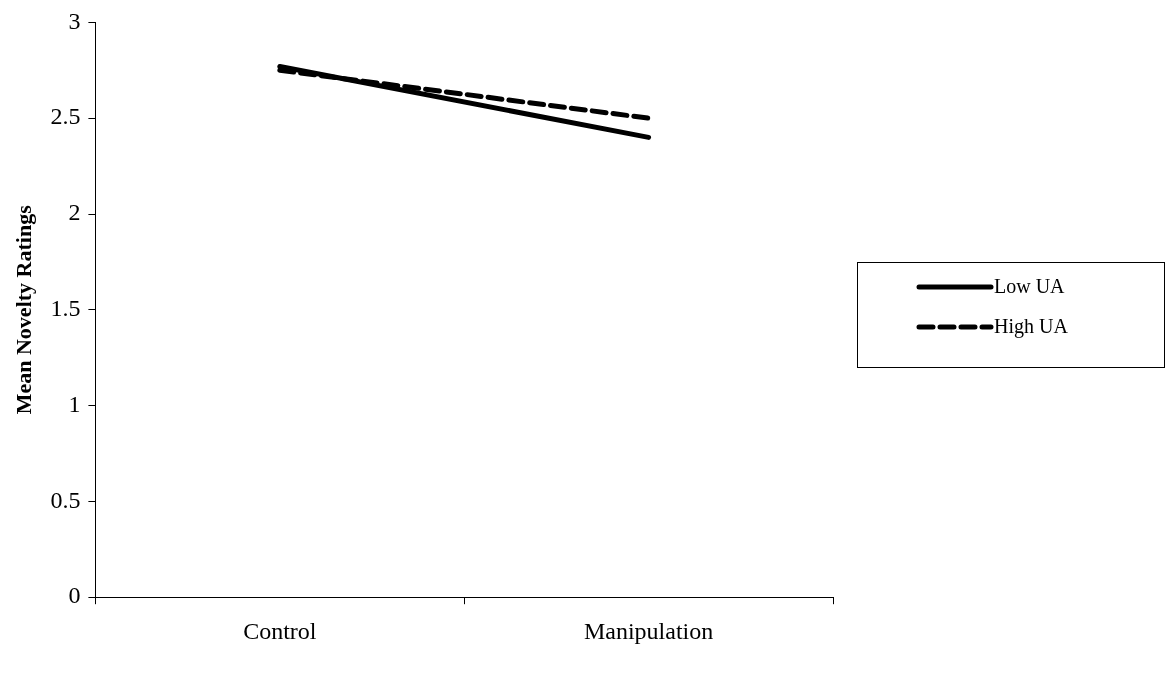 This screenshot has height=681, width=1166. Describe the element at coordinates (74, 20) in the screenshot. I see `y-tick-label: 3` at that location.